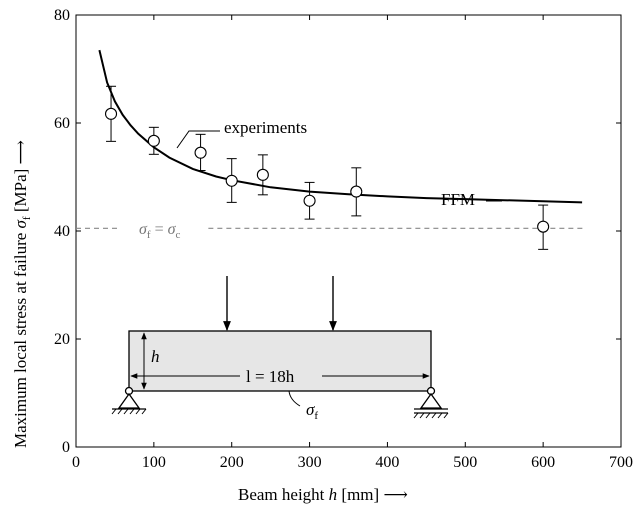  Describe the element at coordinates (66, 447) in the screenshot. I see `y-tick-label: 0` at that location.